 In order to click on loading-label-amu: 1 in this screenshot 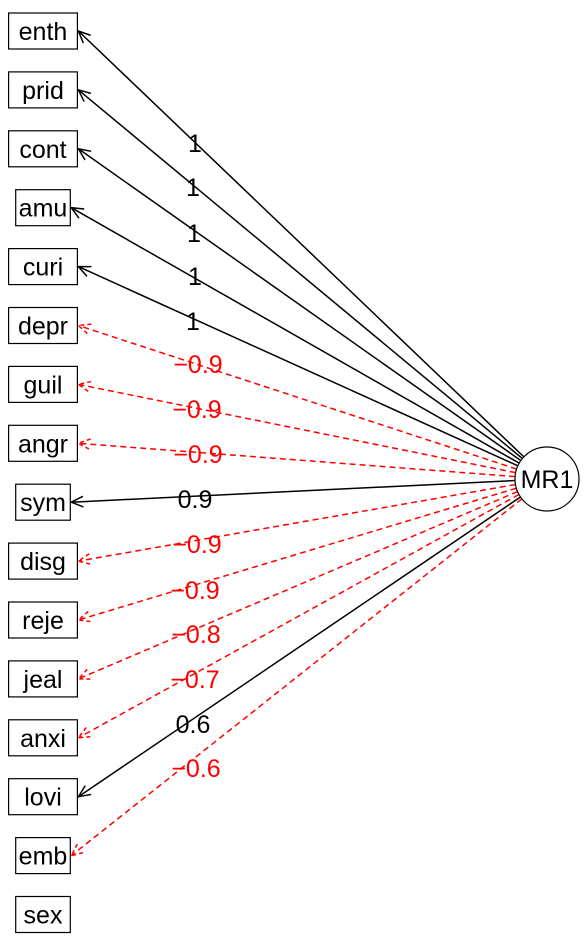, I will do `click(195, 277)`.